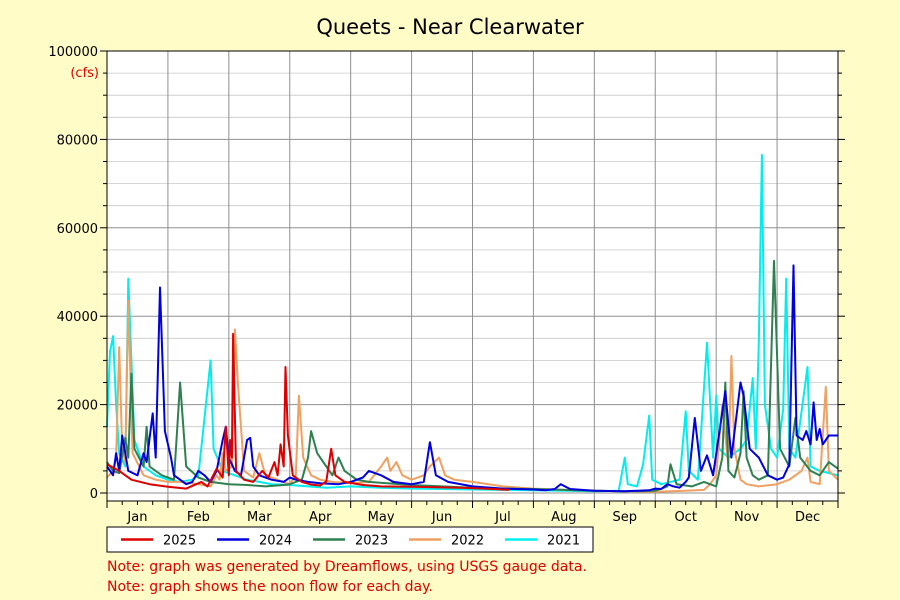  I want to click on legend-label-2024: 2024, so click(275, 541).